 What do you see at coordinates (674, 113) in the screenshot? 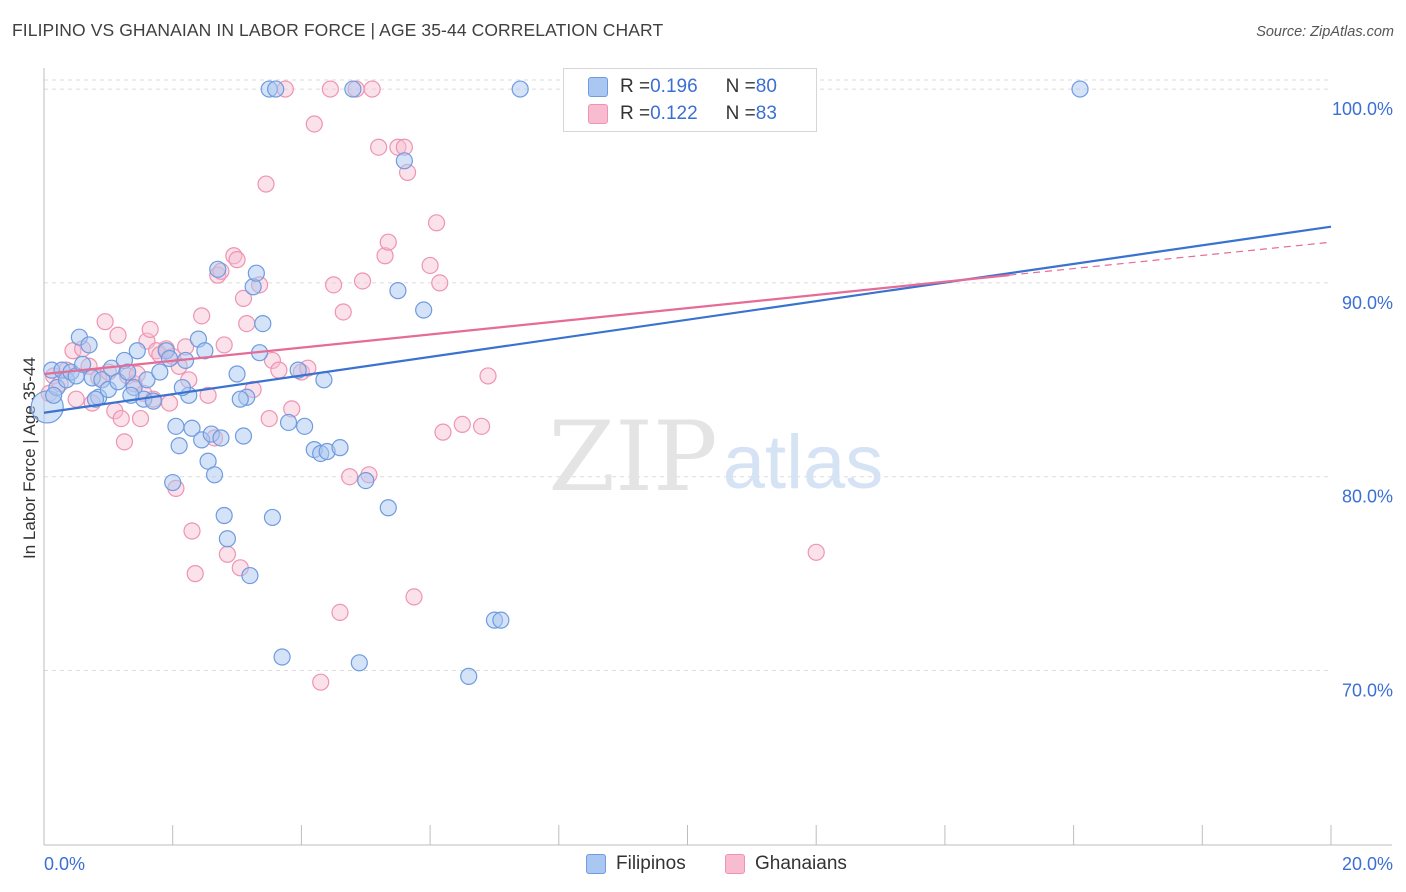
I see `legend-r-value: 0.122` at bounding box center [674, 113].